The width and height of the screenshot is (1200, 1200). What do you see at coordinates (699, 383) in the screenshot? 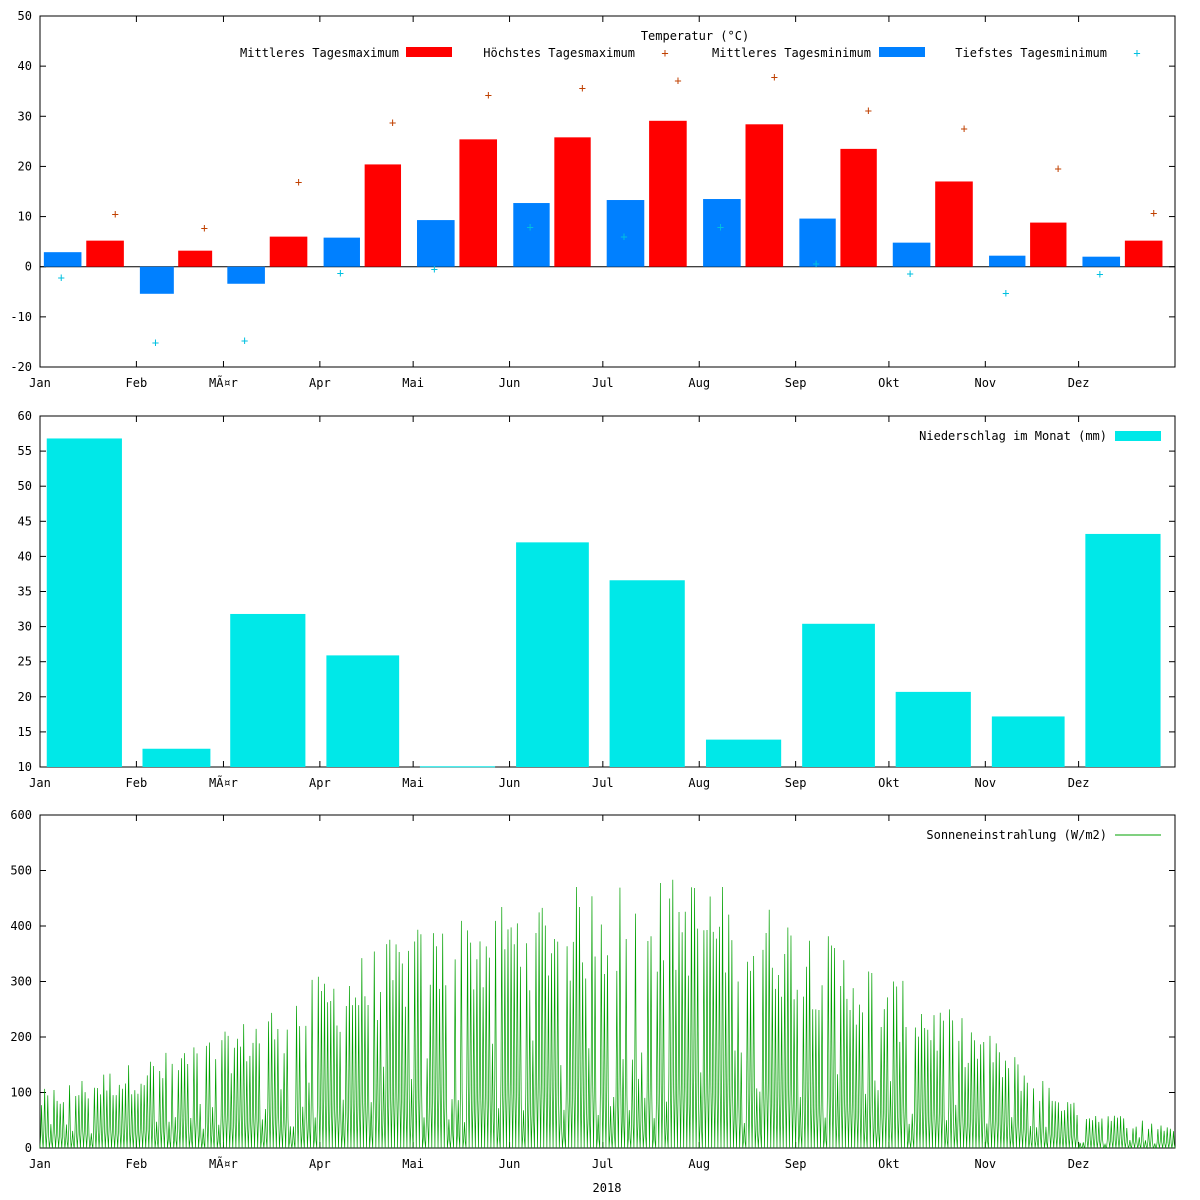
I see `temperature-xtick-label: Aug` at bounding box center [699, 383].